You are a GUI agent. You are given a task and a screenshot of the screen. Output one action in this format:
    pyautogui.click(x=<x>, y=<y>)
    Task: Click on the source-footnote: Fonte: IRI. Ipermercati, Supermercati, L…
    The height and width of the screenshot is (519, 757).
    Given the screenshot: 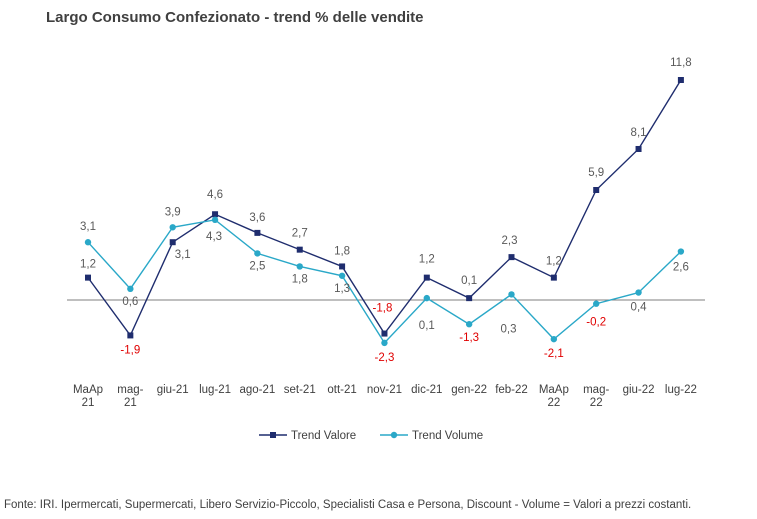 What is the action you would take?
    pyautogui.click(x=348, y=505)
    